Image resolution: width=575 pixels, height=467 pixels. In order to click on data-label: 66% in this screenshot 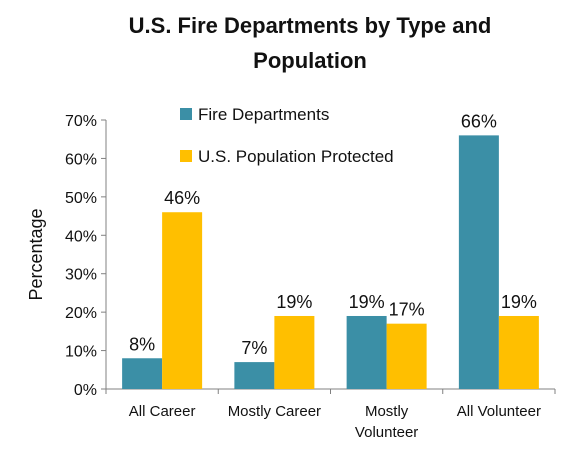, I will do `click(479, 121)`.